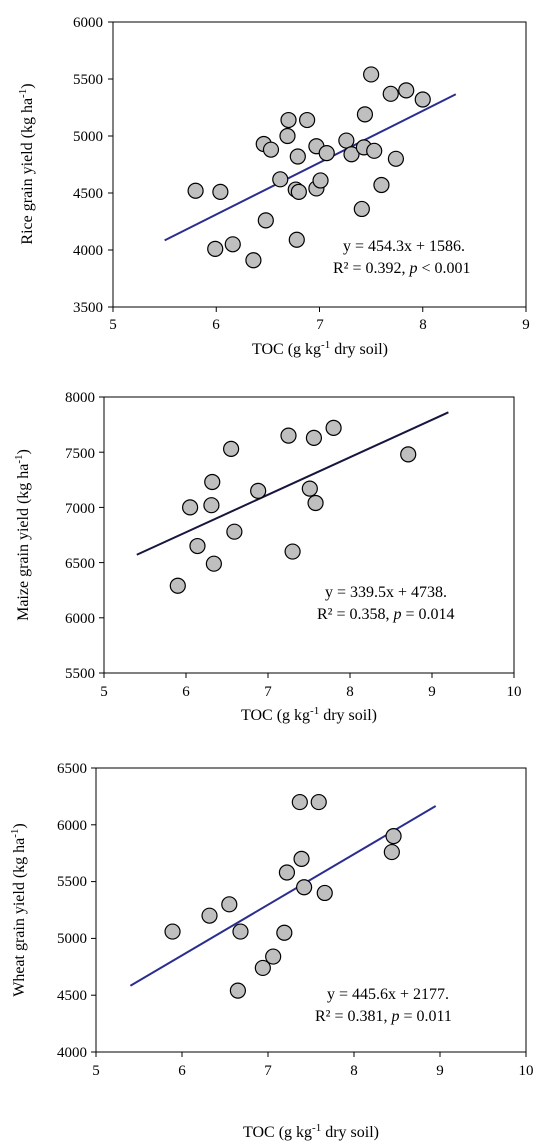 This screenshot has height=1144, width=539. Describe the element at coordinates (309, 714) in the screenshot. I see `maize-x-axis-label: TOC (g kg-1 dry soil)` at that location.